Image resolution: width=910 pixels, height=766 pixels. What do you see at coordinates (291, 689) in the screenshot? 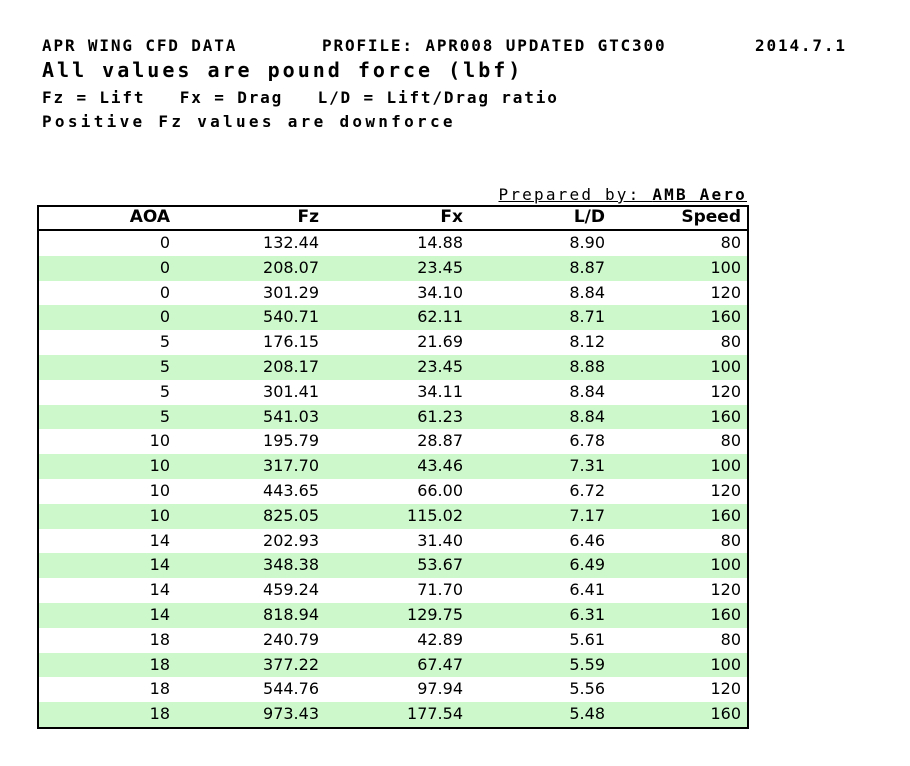
I see `cell-fz: 544.76` at bounding box center [291, 689].